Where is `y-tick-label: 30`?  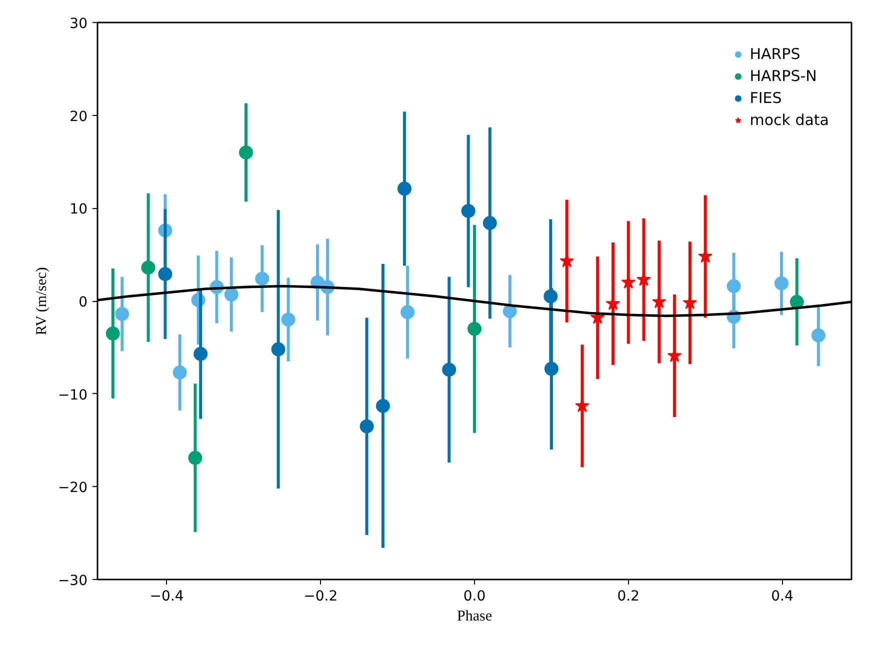
y-tick-label: 30 is located at coordinates (79, 24).